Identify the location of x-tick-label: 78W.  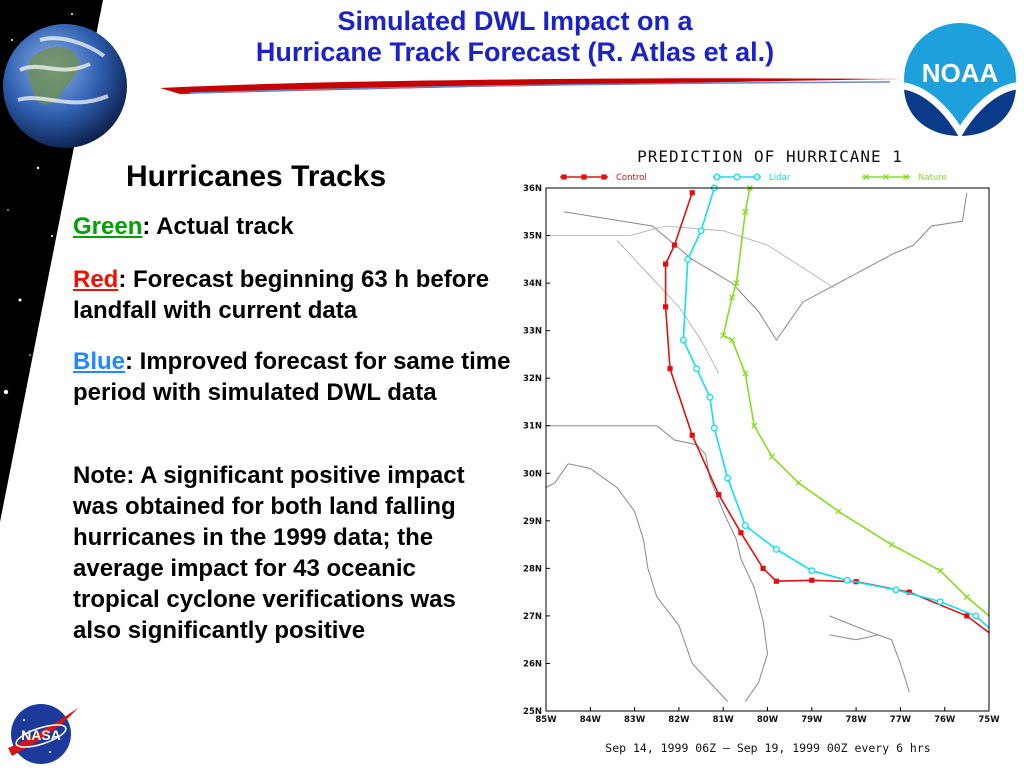
(856, 720).